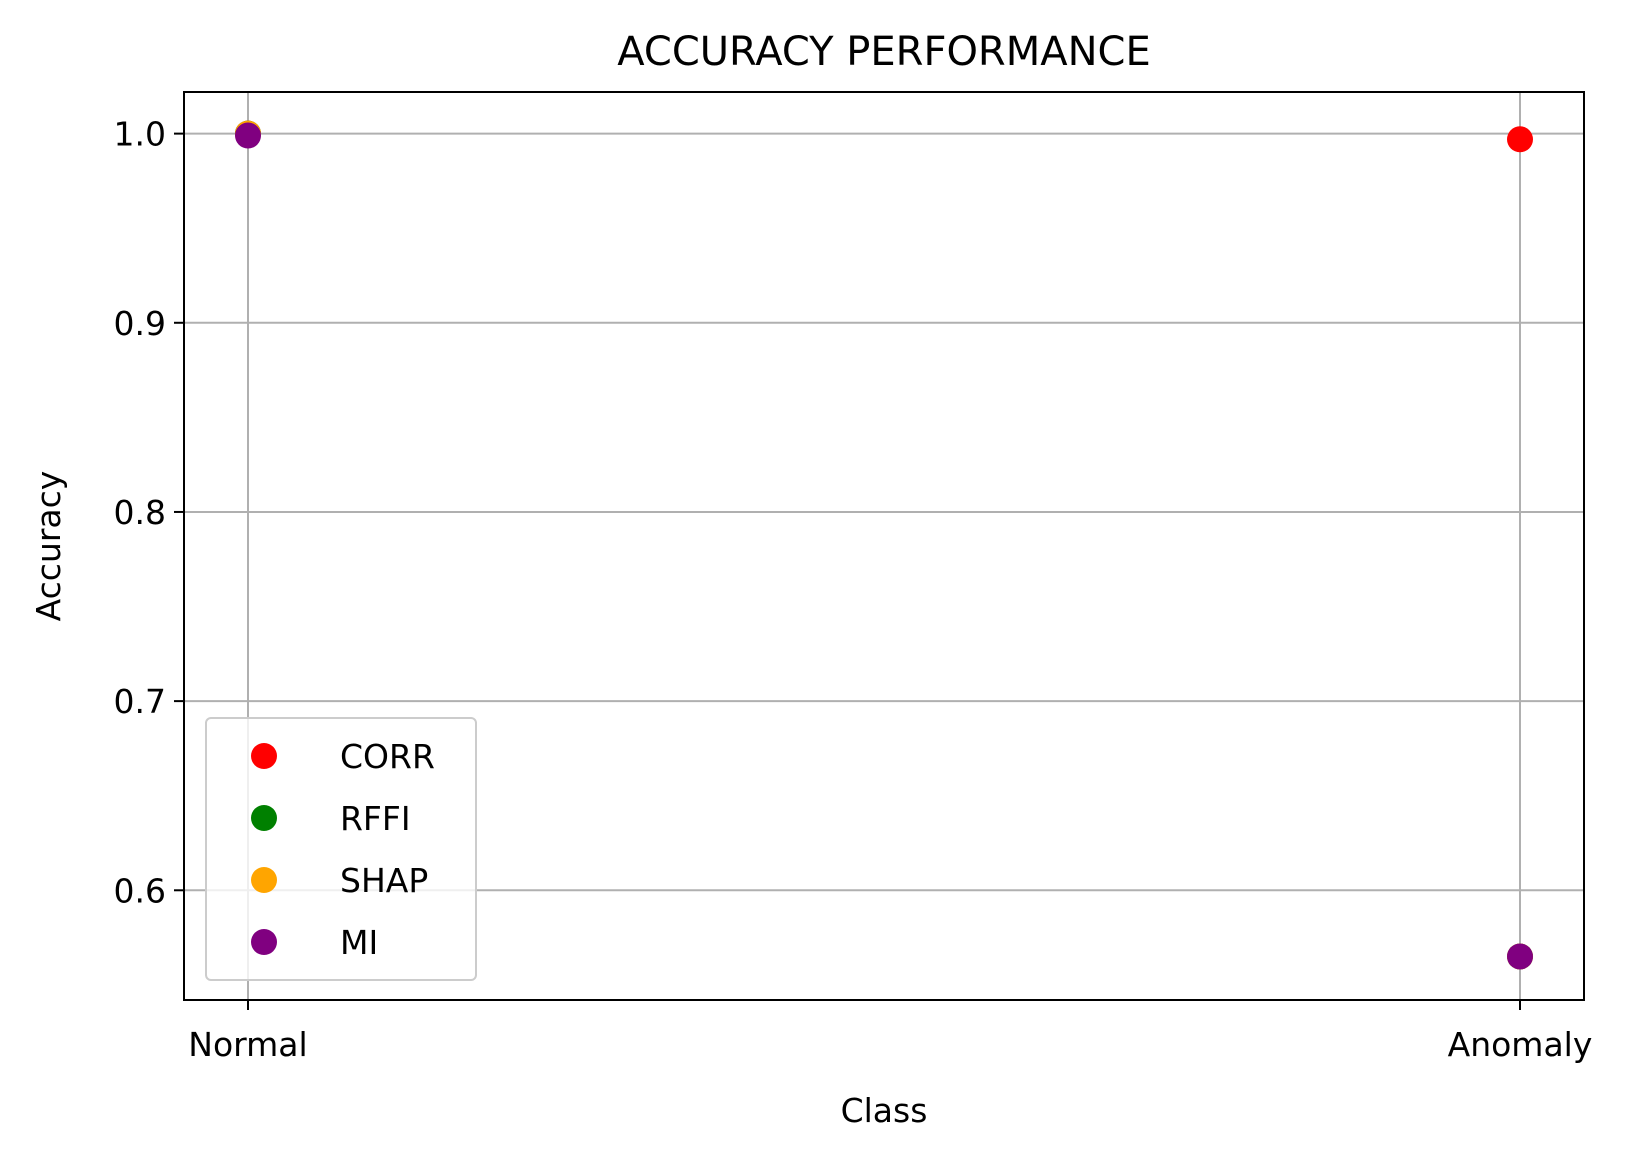 The image size is (1636, 1158). What do you see at coordinates (247, 1044) in the screenshot?
I see `x-tick-label: Normal` at bounding box center [247, 1044].